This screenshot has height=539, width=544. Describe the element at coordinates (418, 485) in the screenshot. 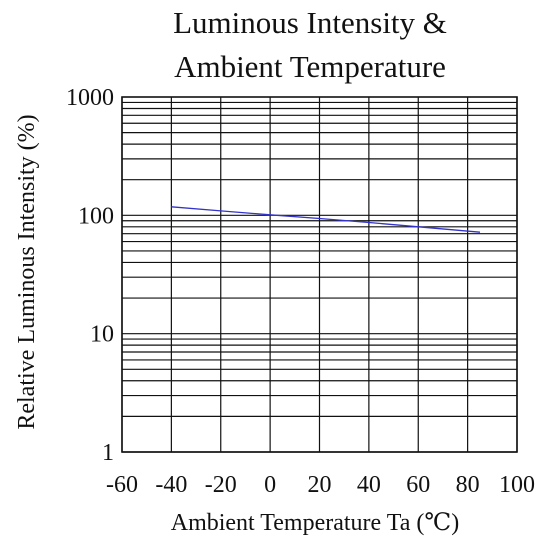

I see `x-tick-label: 60` at that location.